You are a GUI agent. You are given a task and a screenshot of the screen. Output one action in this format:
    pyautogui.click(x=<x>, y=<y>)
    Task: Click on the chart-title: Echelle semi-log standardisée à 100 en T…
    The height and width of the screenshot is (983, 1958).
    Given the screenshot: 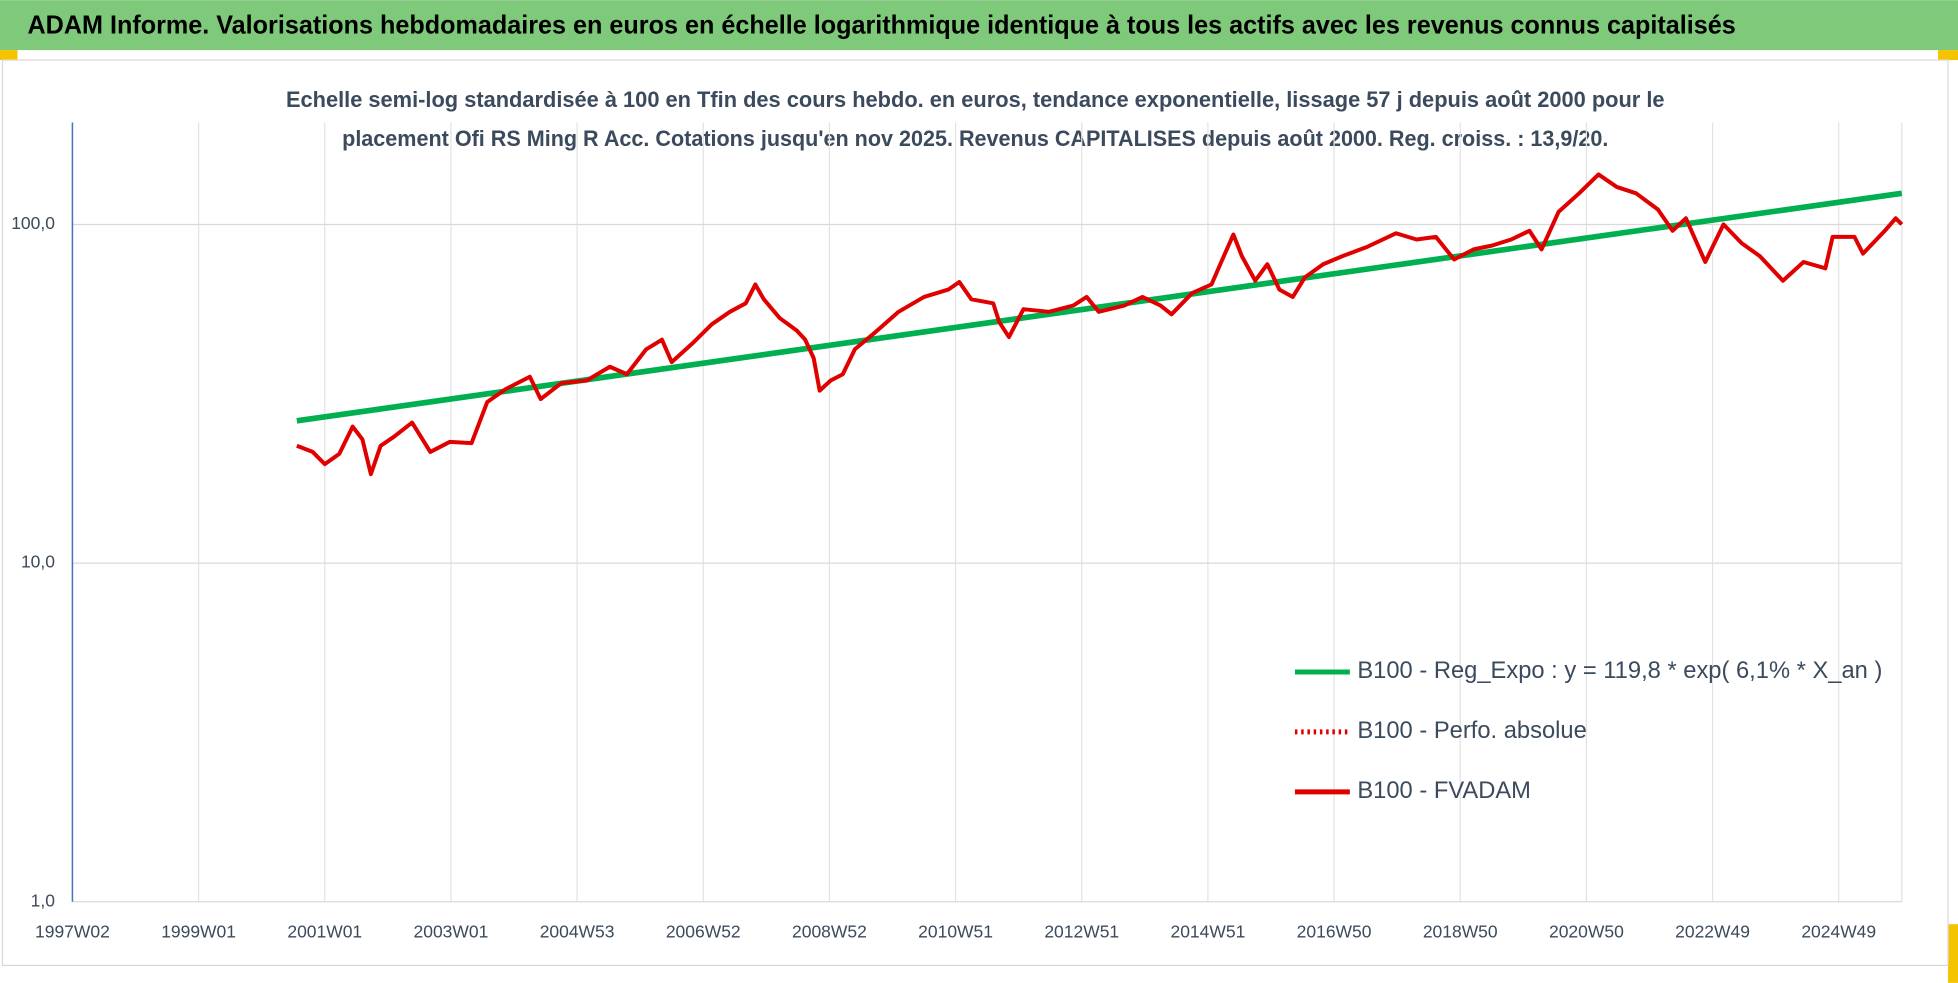 What is the action you would take?
    pyautogui.click(x=975, y=99)
    